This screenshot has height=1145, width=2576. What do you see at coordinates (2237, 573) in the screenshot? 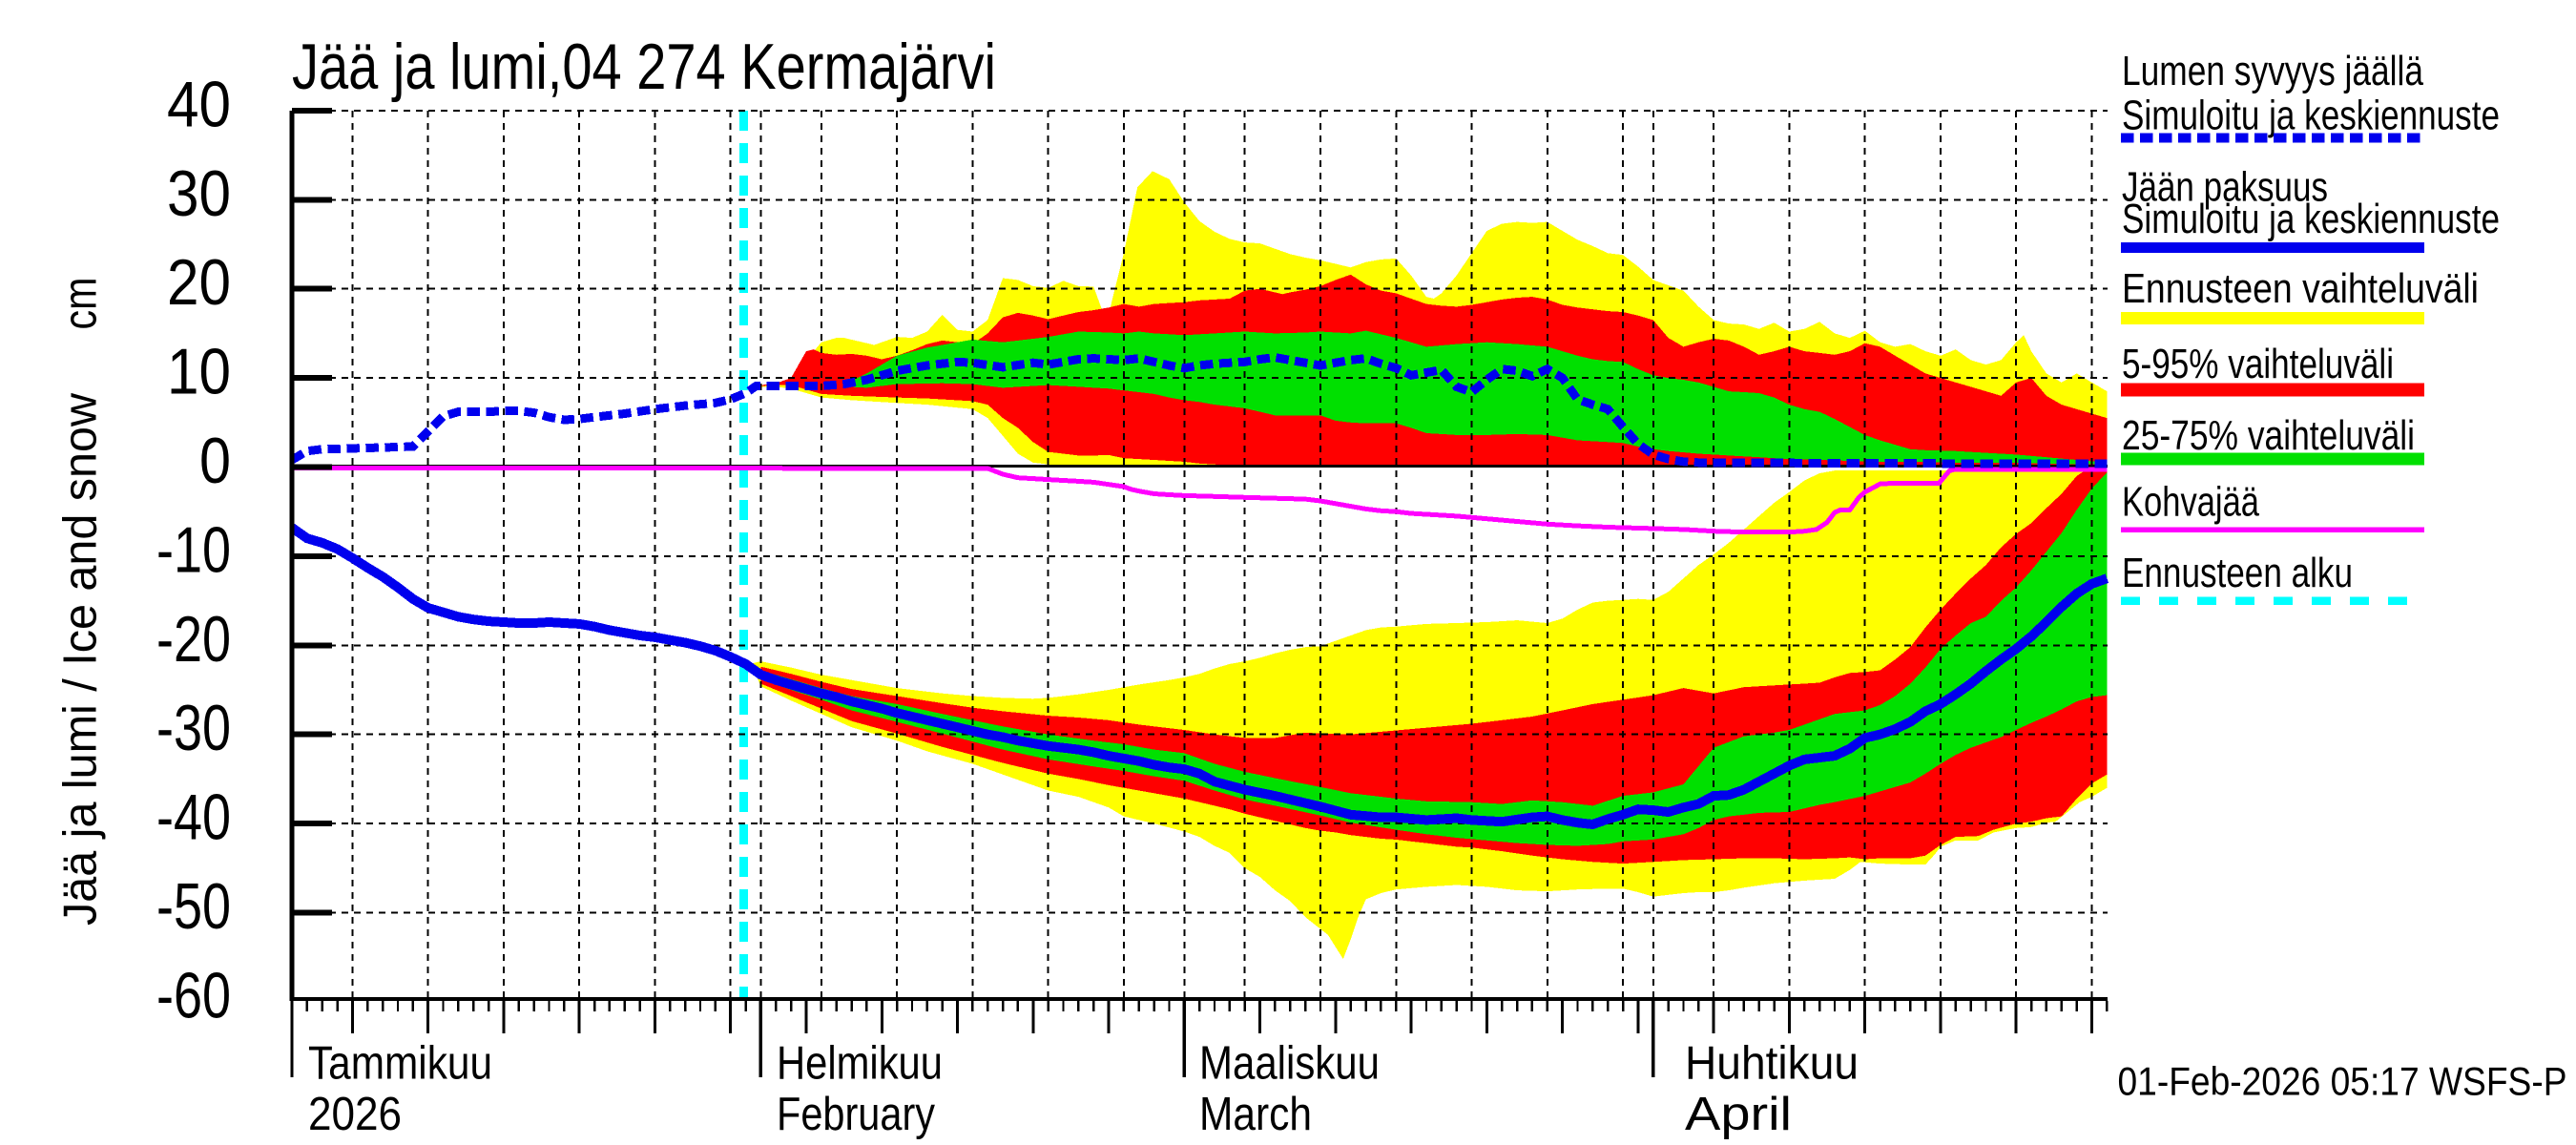
I see `svg-text: Ennusteen alku` at bounding box center [2237, 573].